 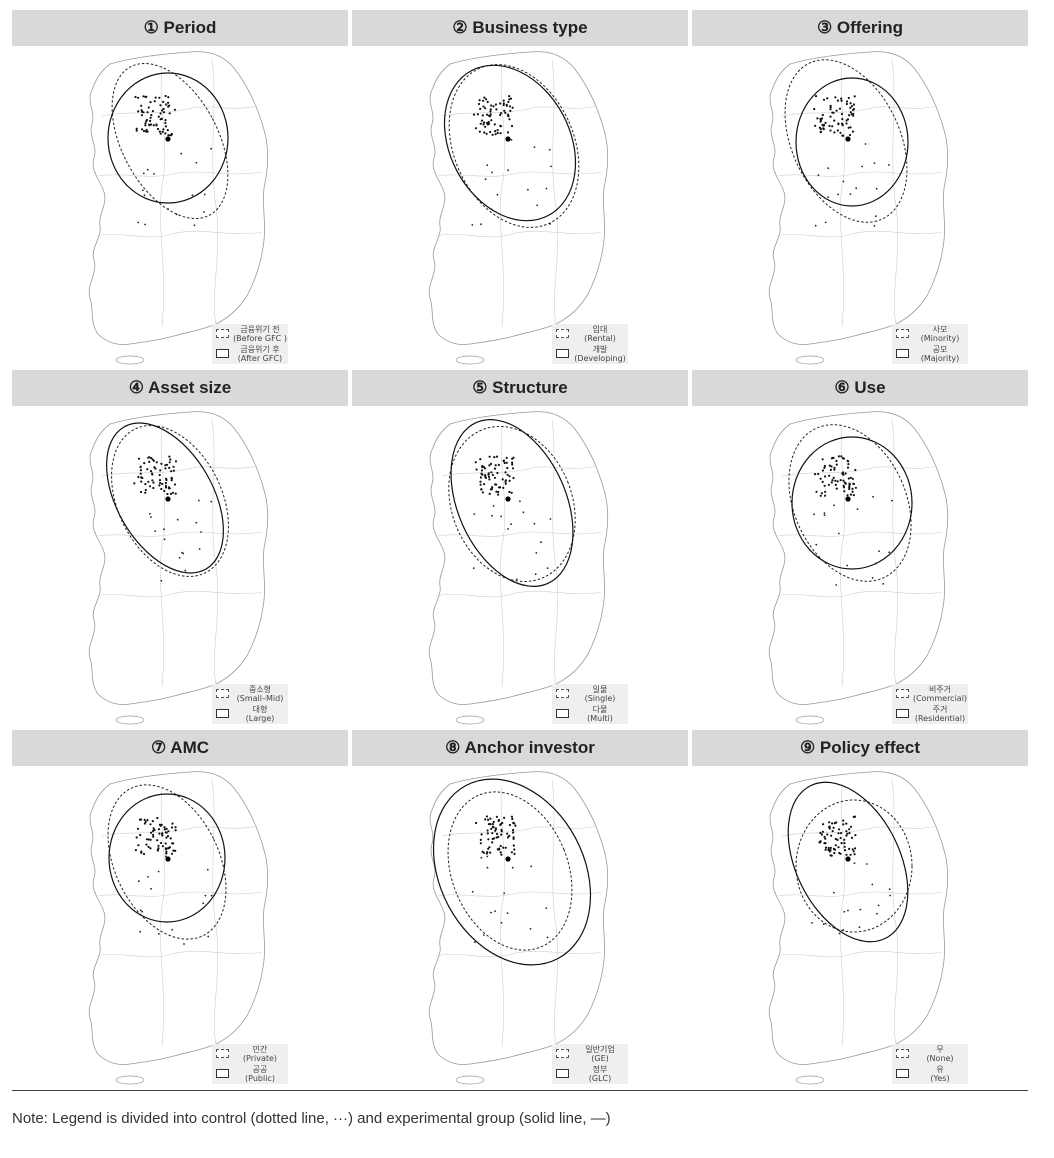 What do you see at coordinates (940, 1078) in the screenshot?
I see `legend-label-en: (Yes)` at bounding box center [940, 1078].